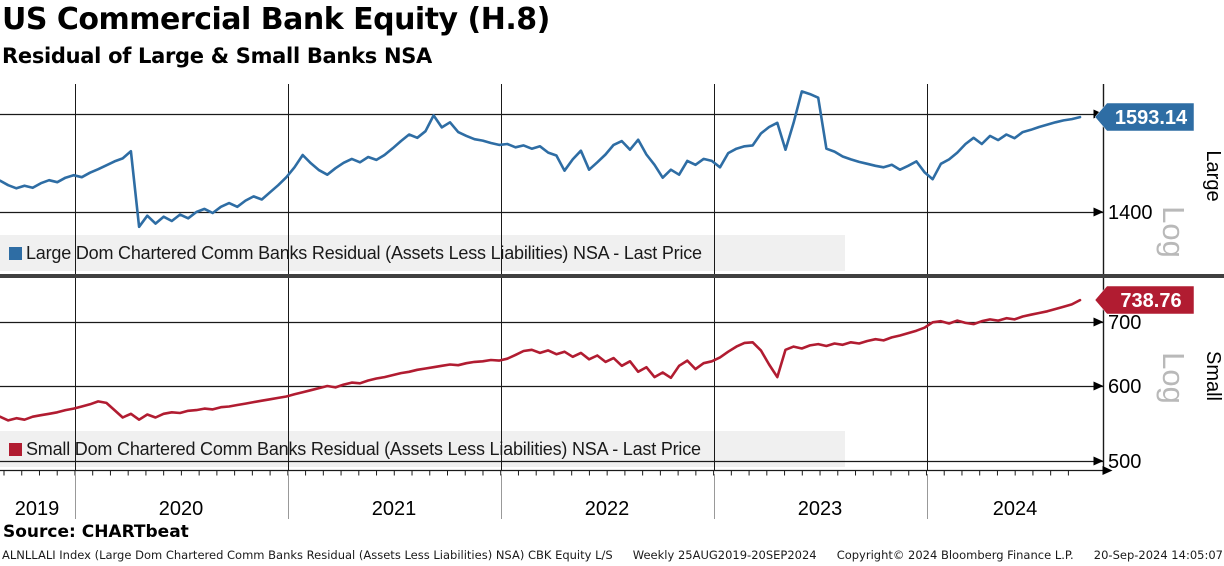 This screenshot has width=1224, height=566. Describe the element at coordinates (1213, 376) in the screenshot. I see `small-panel-label: Small` at that location.